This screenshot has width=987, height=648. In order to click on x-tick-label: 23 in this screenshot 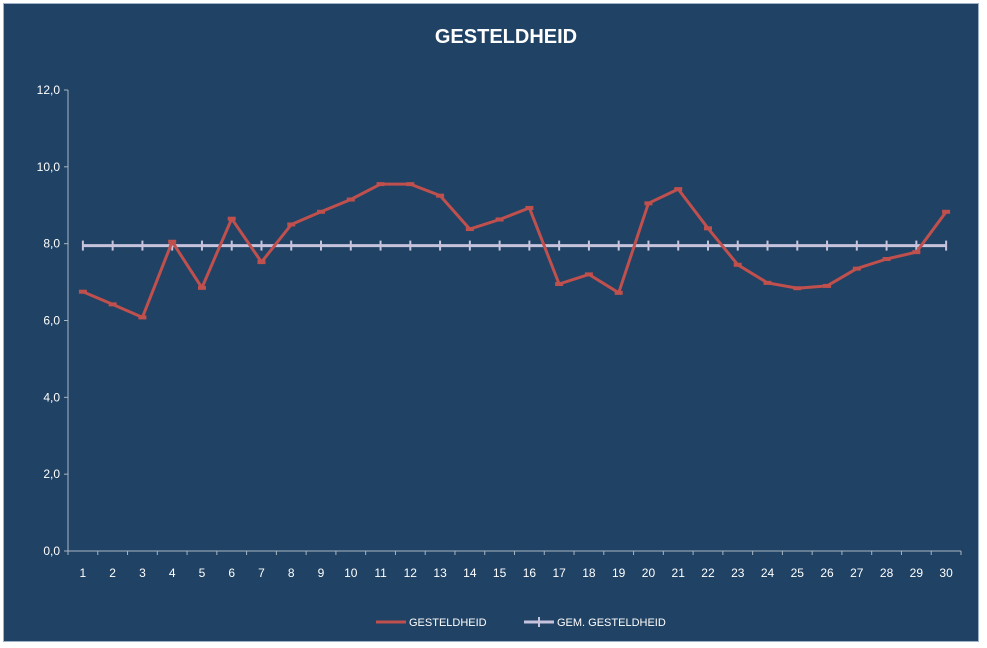, I will do `click(738, 573)`.